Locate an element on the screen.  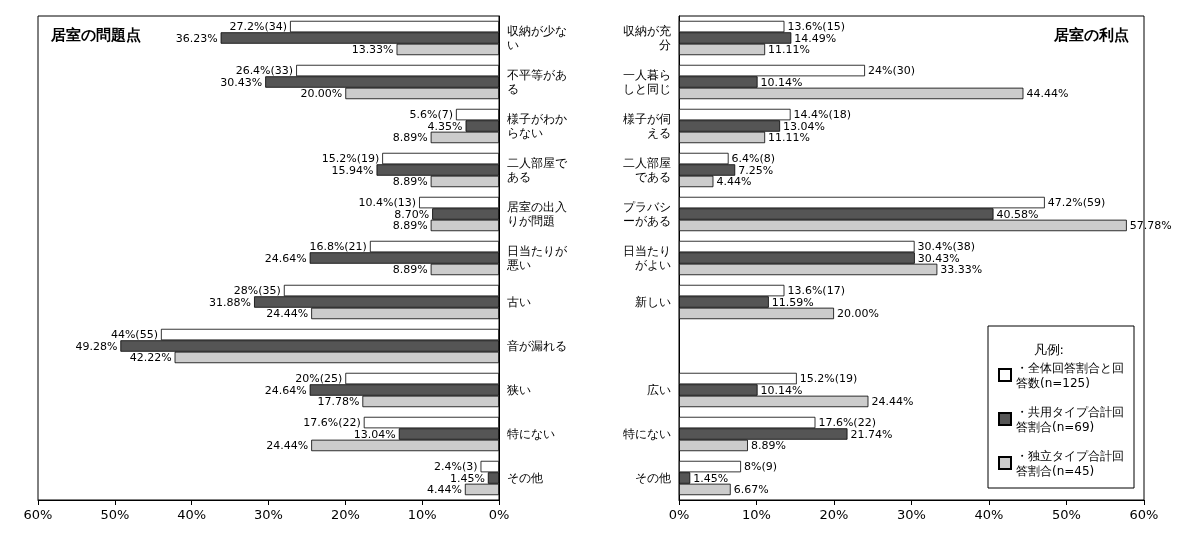
data-label: 8%(9) is located at coordinates (761, 467).